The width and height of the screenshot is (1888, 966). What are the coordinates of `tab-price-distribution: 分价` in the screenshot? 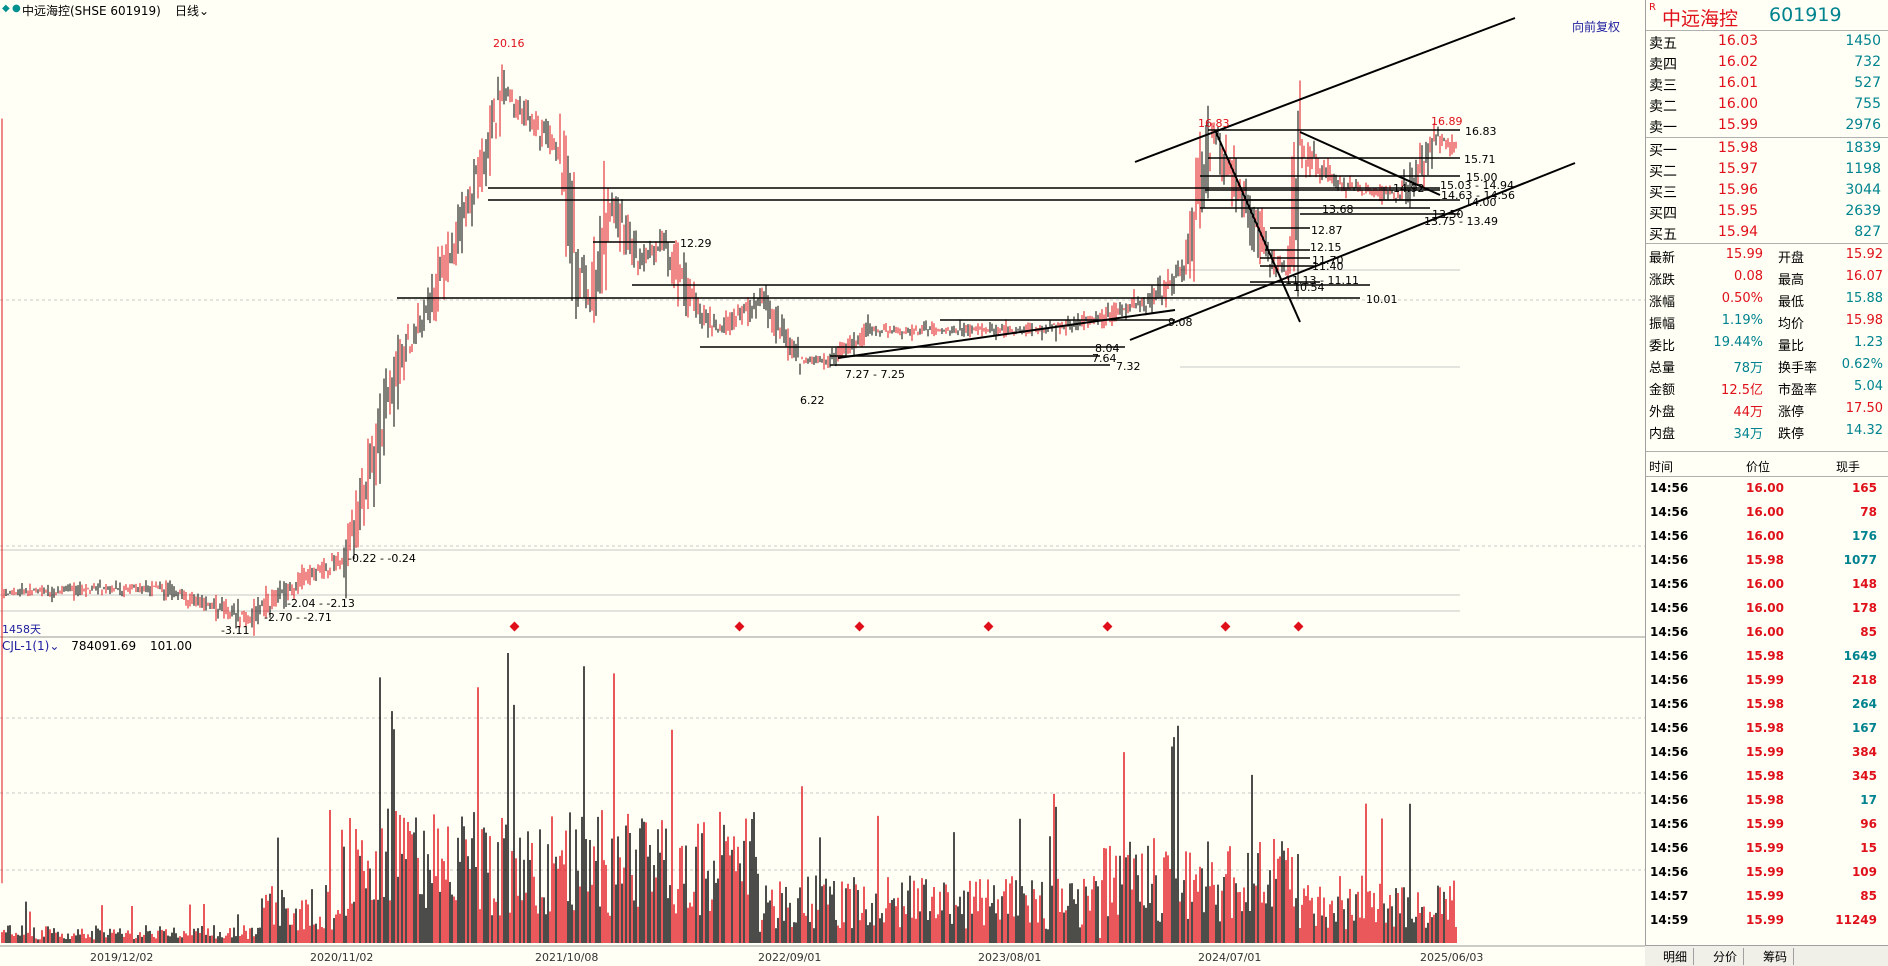 It's located at (1726, 956).